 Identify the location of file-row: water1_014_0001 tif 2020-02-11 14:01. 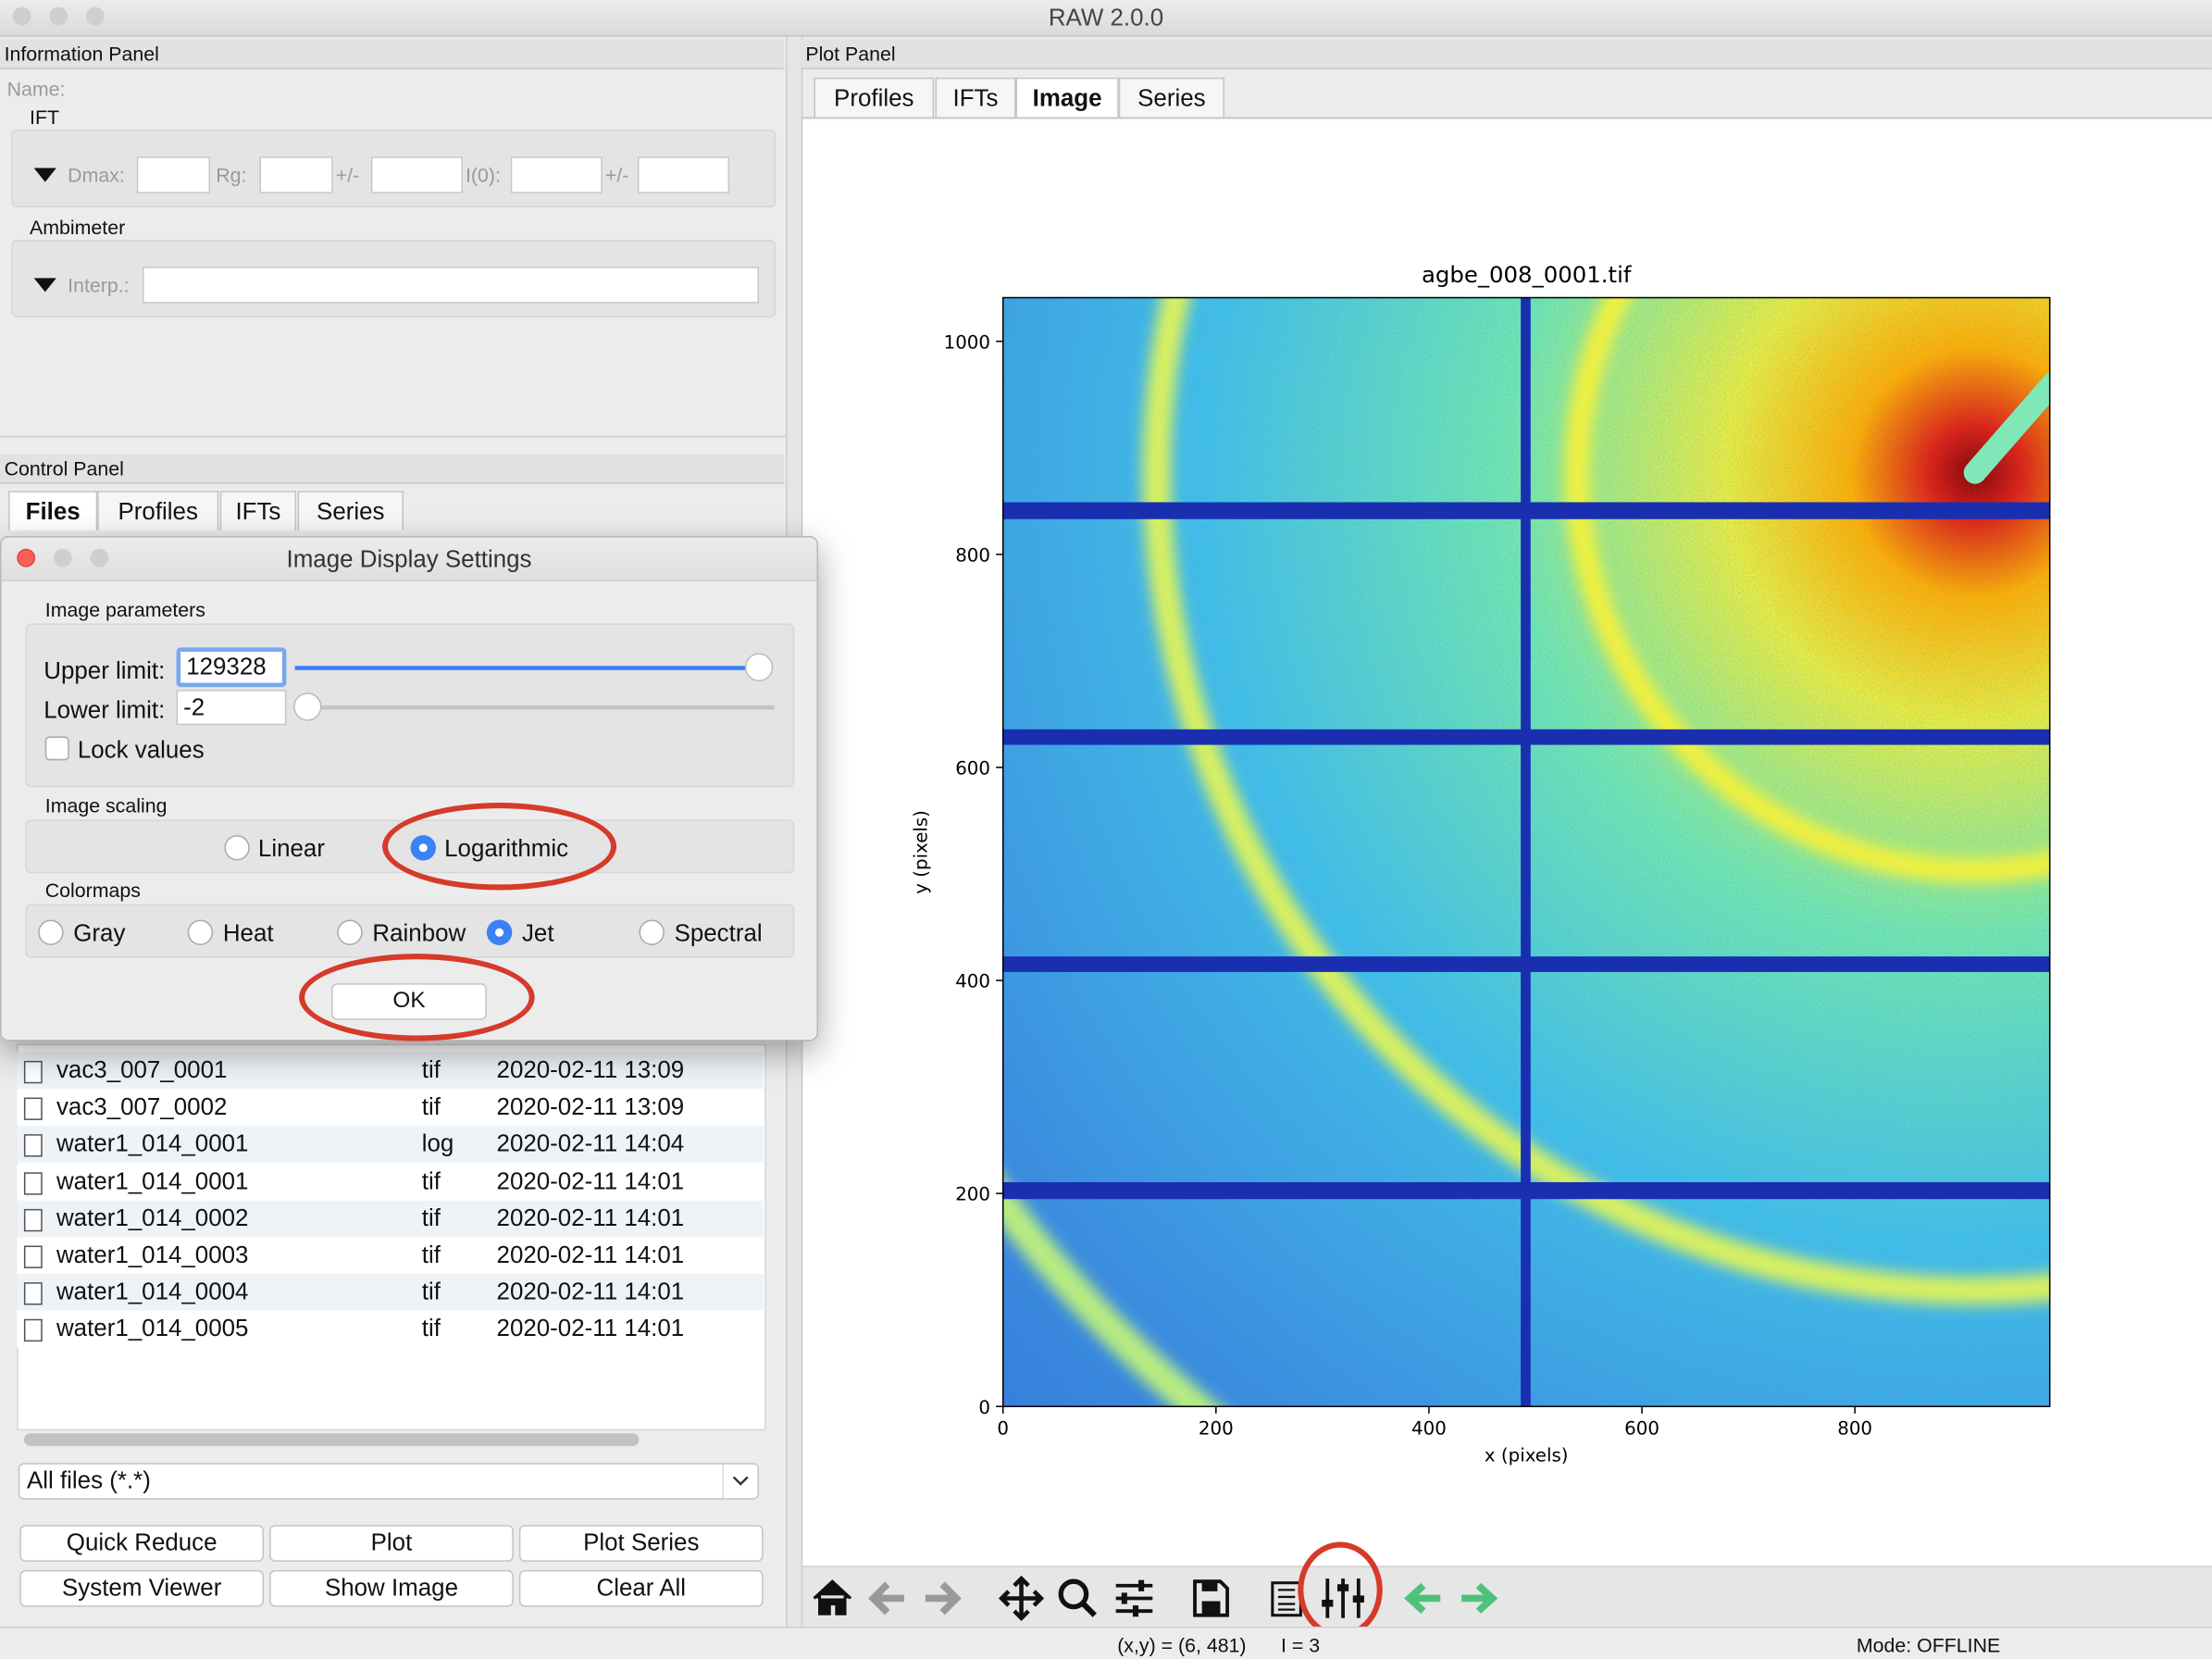
(390, 1182).